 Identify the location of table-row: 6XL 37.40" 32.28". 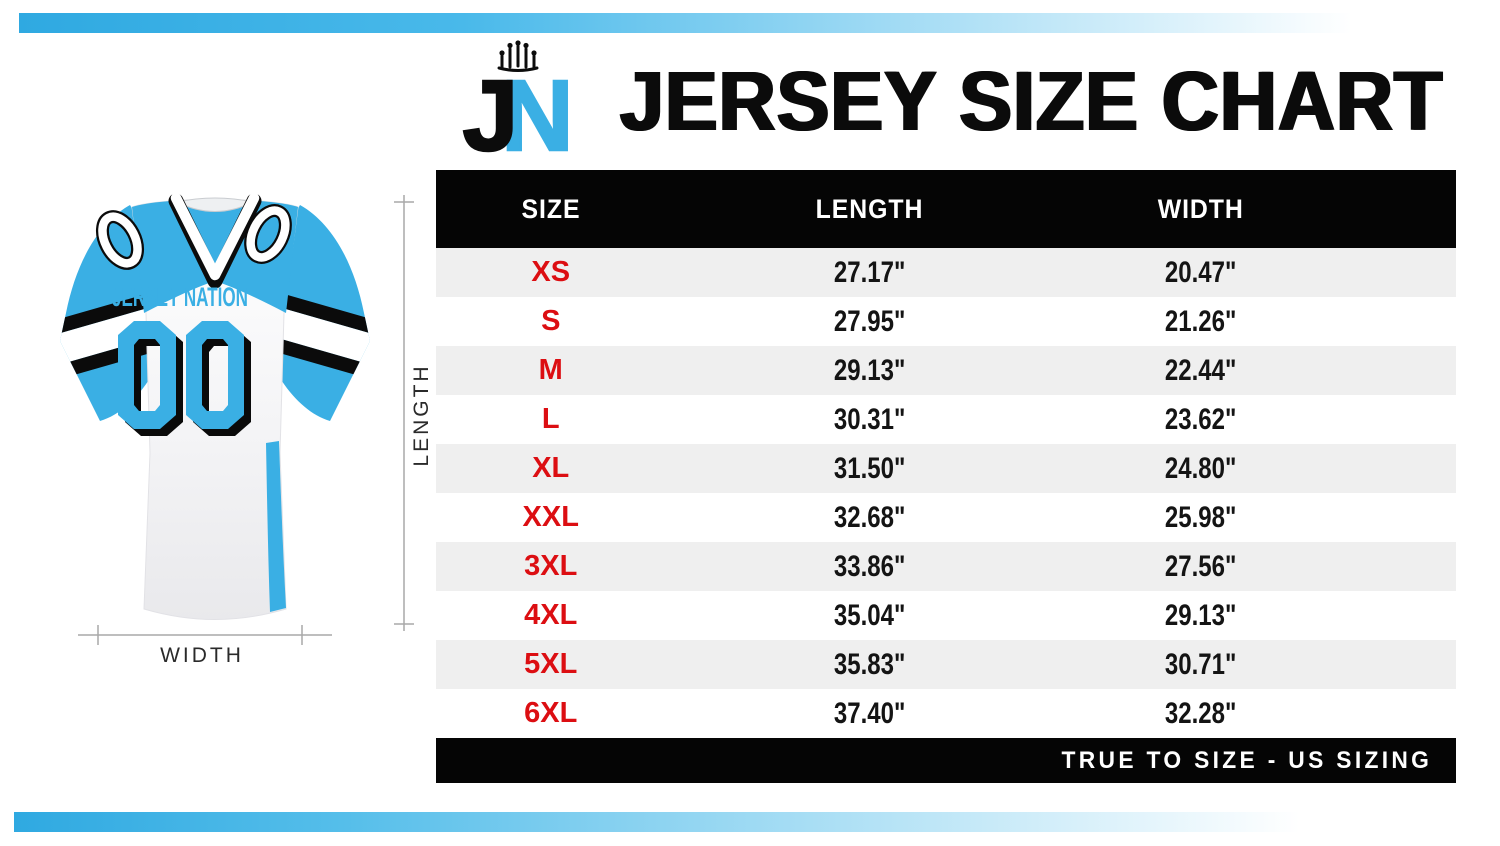
(946, 713).